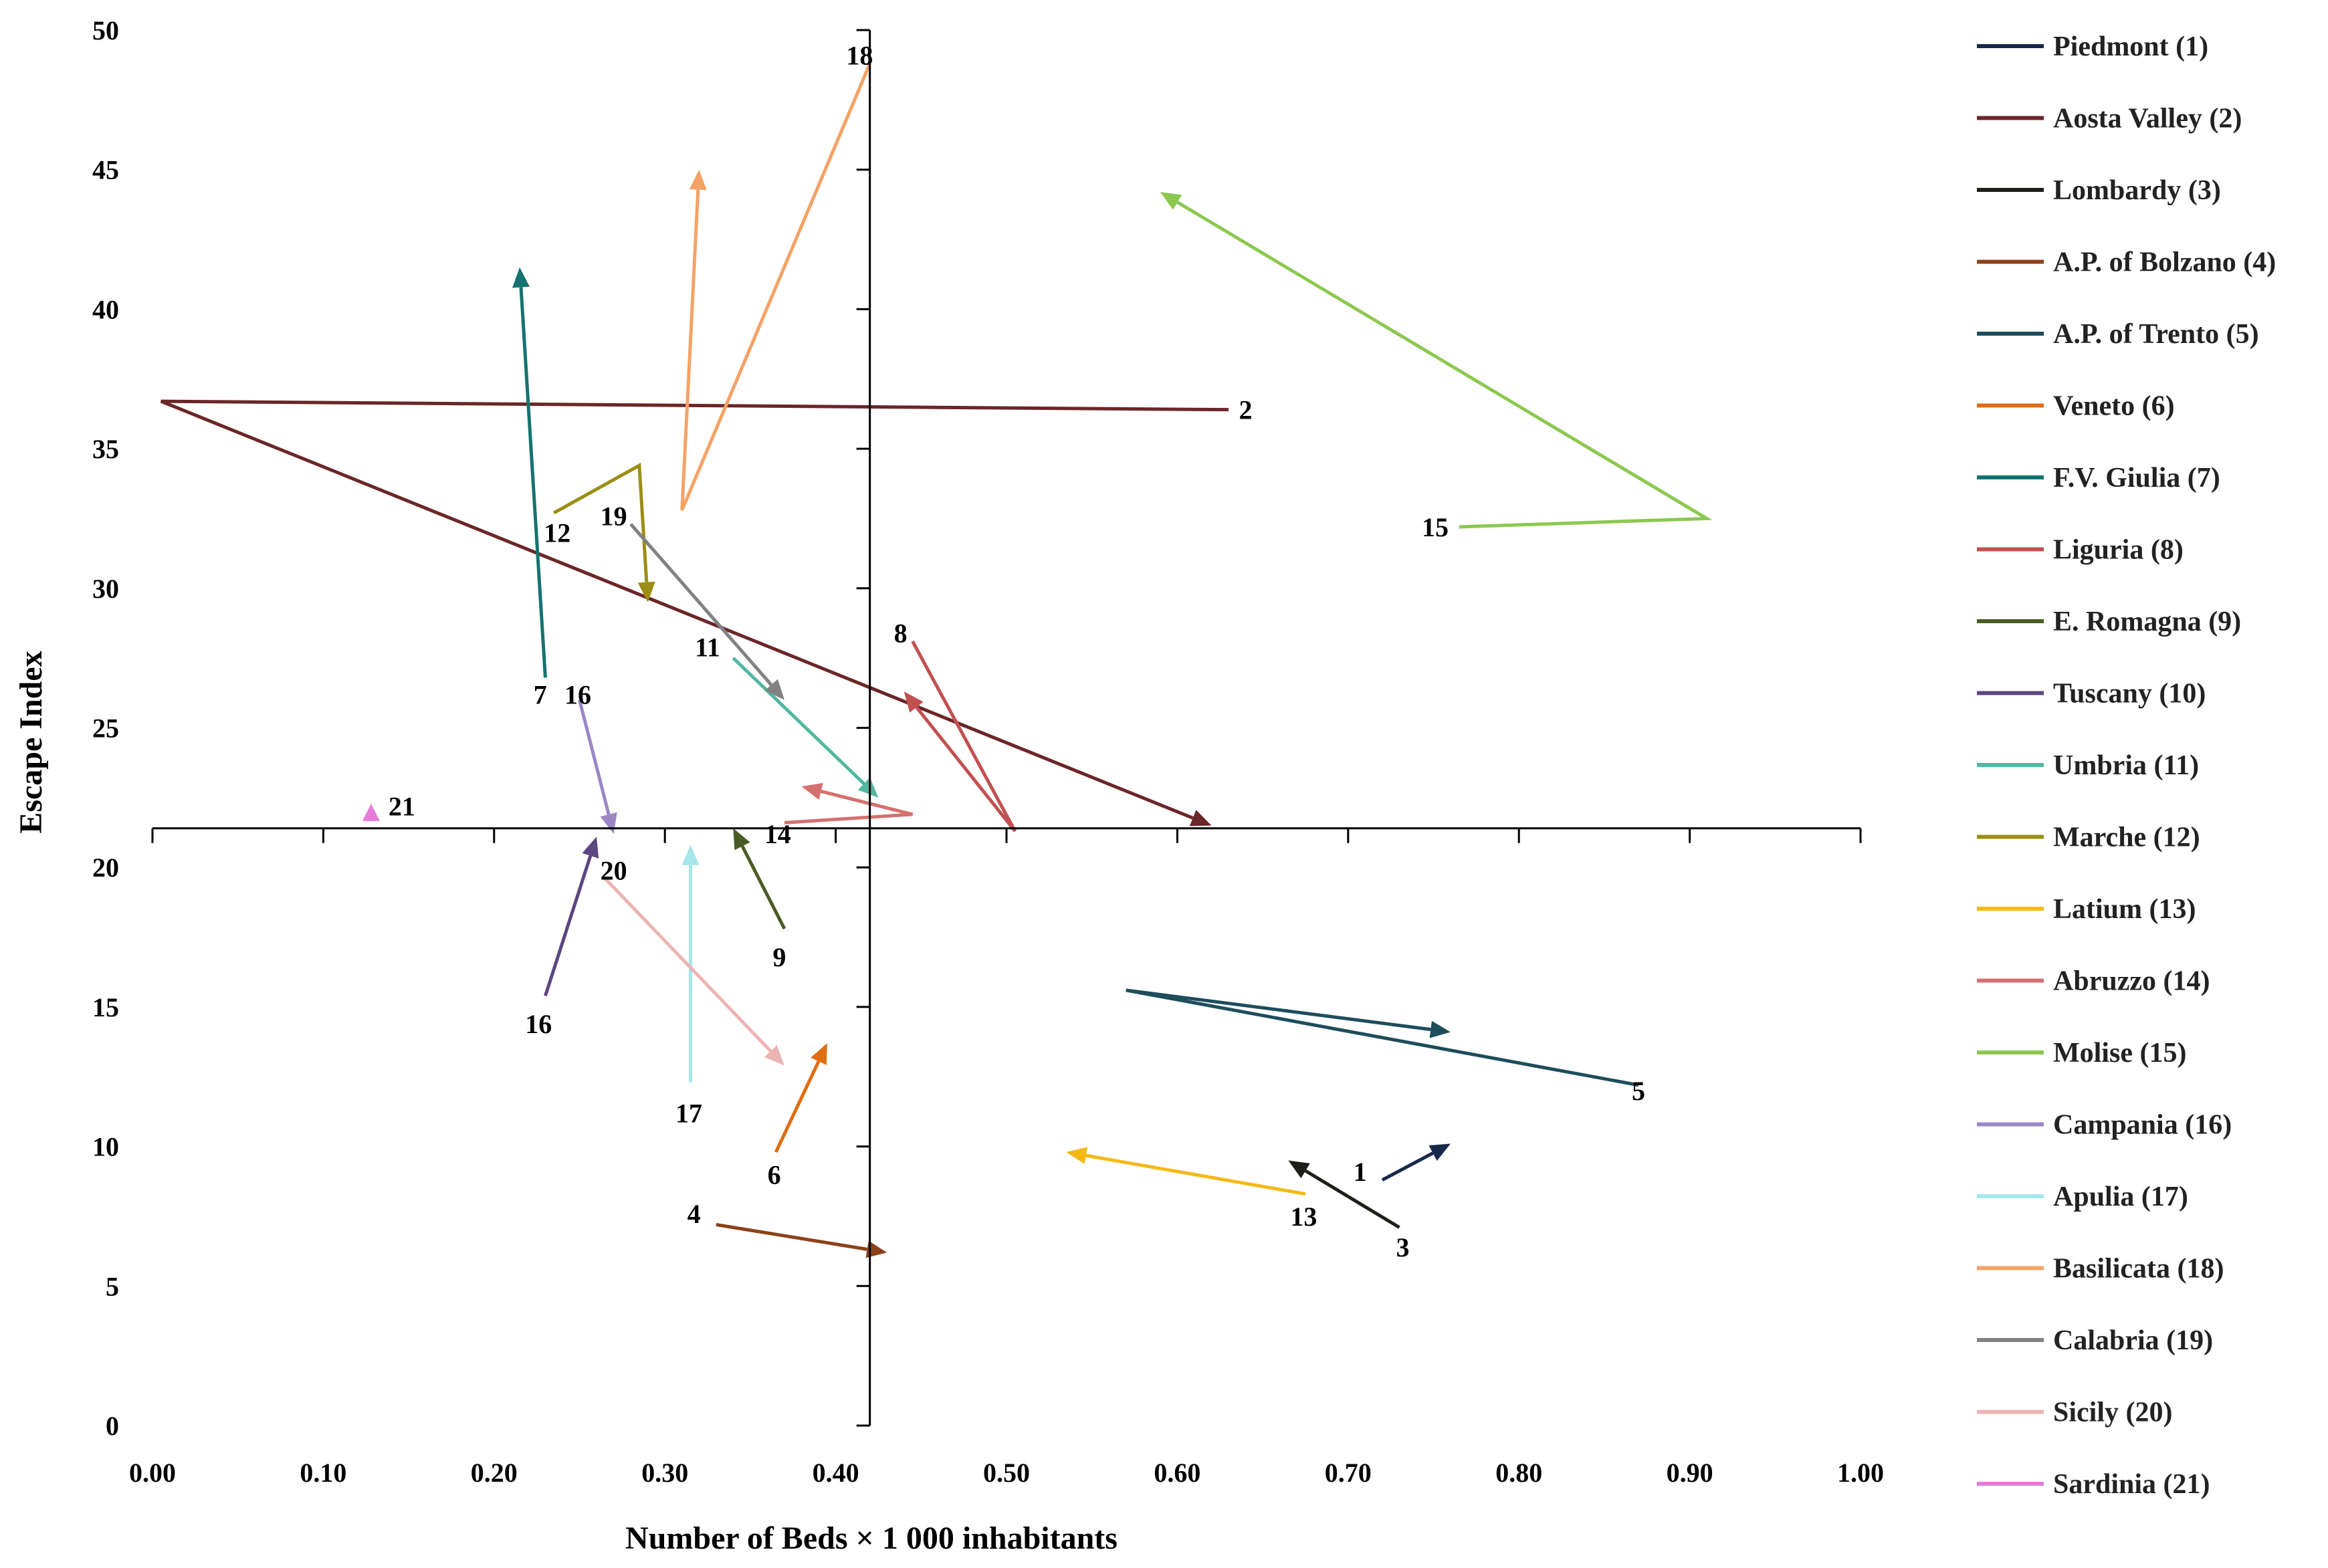  Describe the element at coordinates (608, 823) in the screenshot. I see `series-16-arrowhead` at that location.